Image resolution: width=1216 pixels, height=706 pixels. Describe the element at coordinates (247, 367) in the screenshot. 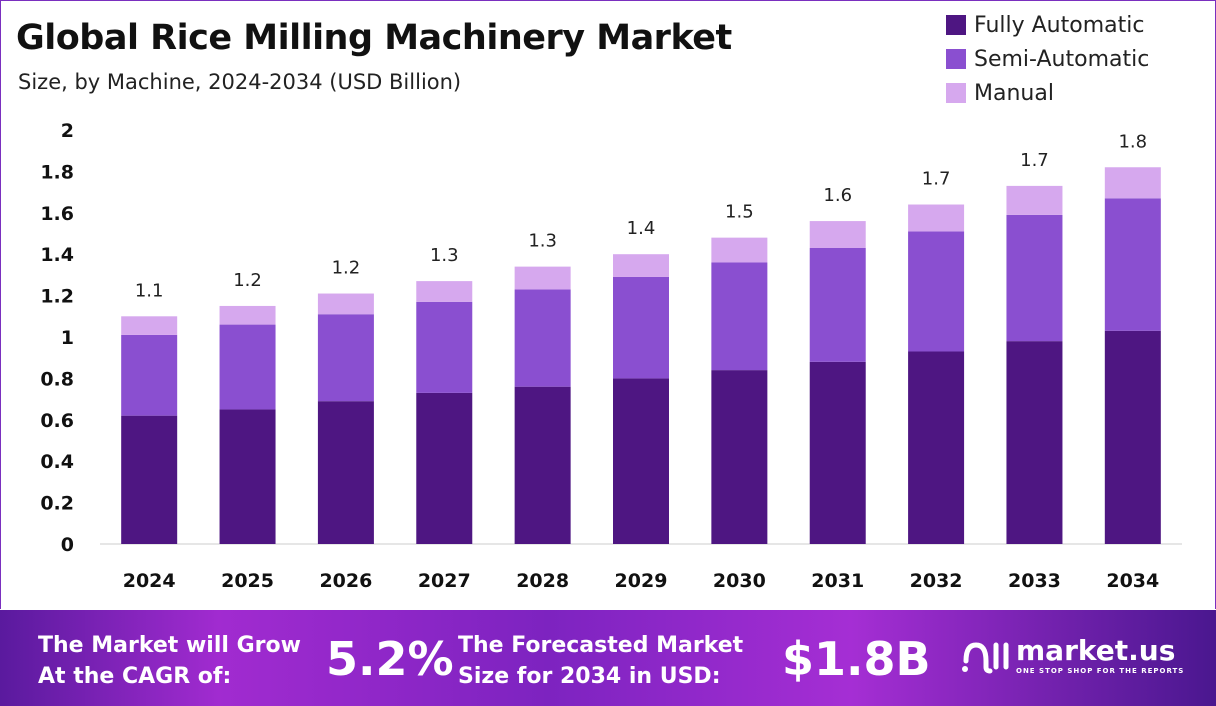

I see `bar-semi-automatic-2025` at that location.